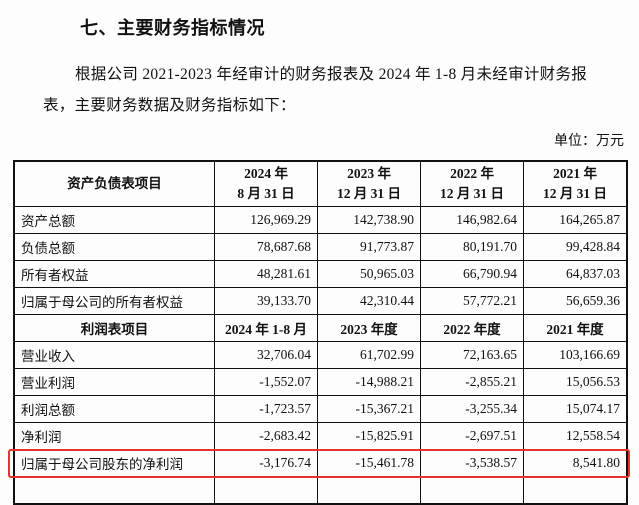 The width and height of the screenshot is (639, 505). I want to click on cell-value: 57,772.21, so click(472, 301).